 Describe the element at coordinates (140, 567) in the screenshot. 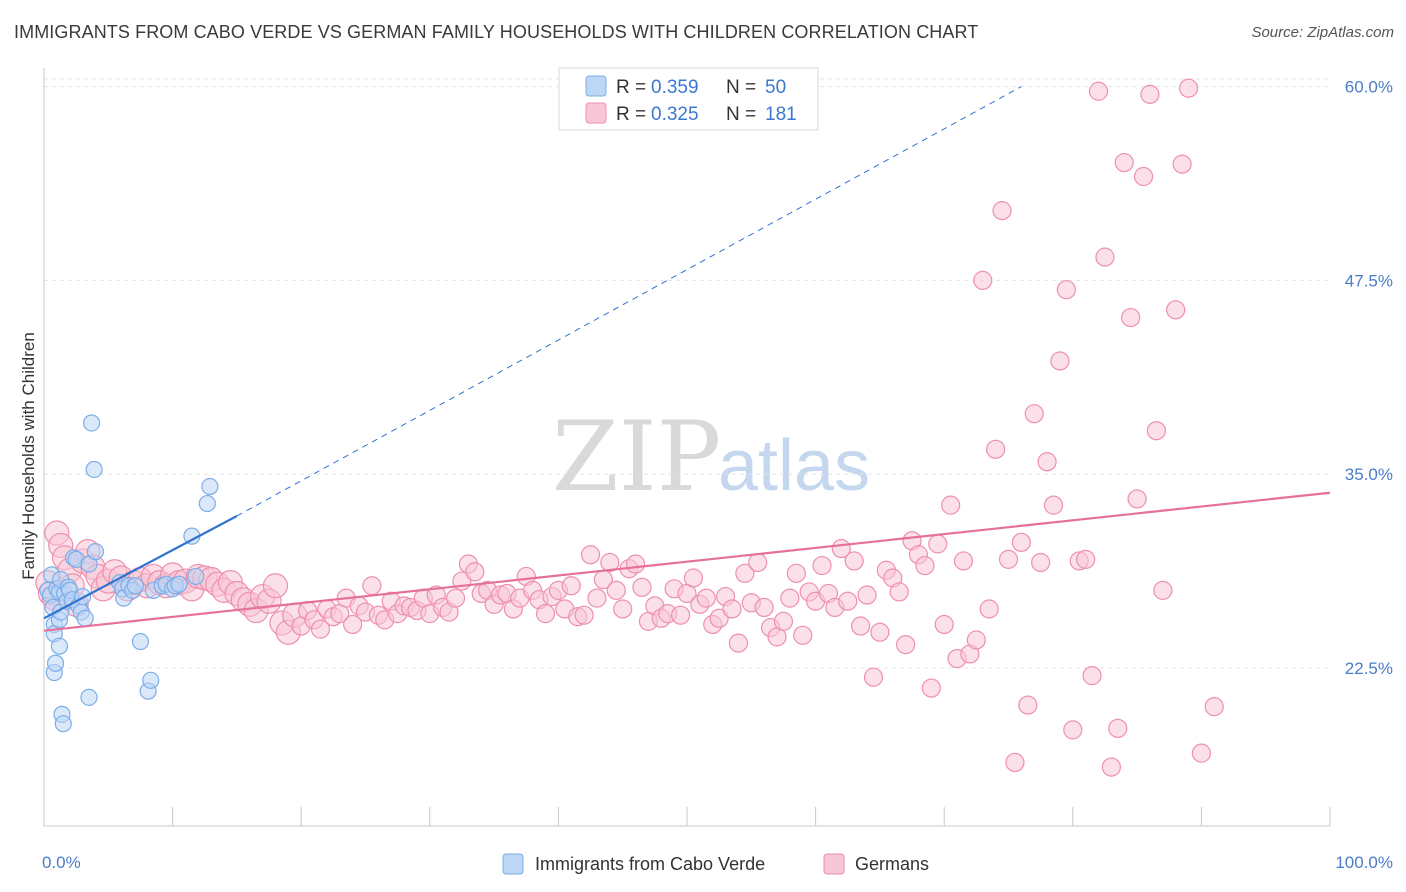

I see `trend-line-cabo-verde` at that location.